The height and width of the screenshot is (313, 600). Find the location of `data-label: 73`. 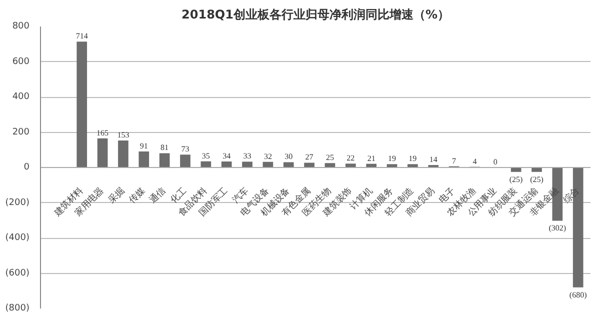

data-label: 73 is located at coordinates (185, 149).